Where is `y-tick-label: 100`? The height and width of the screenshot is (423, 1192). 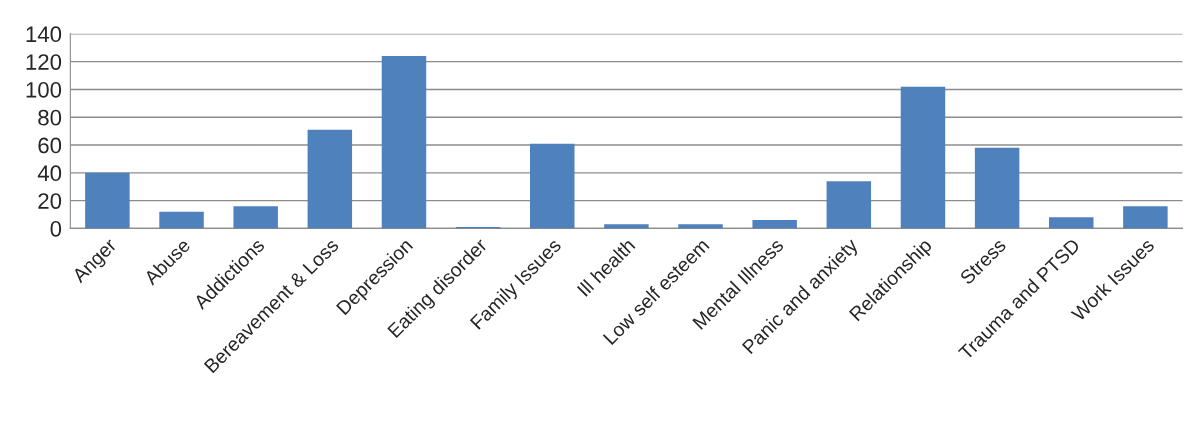
y-tick-label: 100 is located at coordinates (44, 89).